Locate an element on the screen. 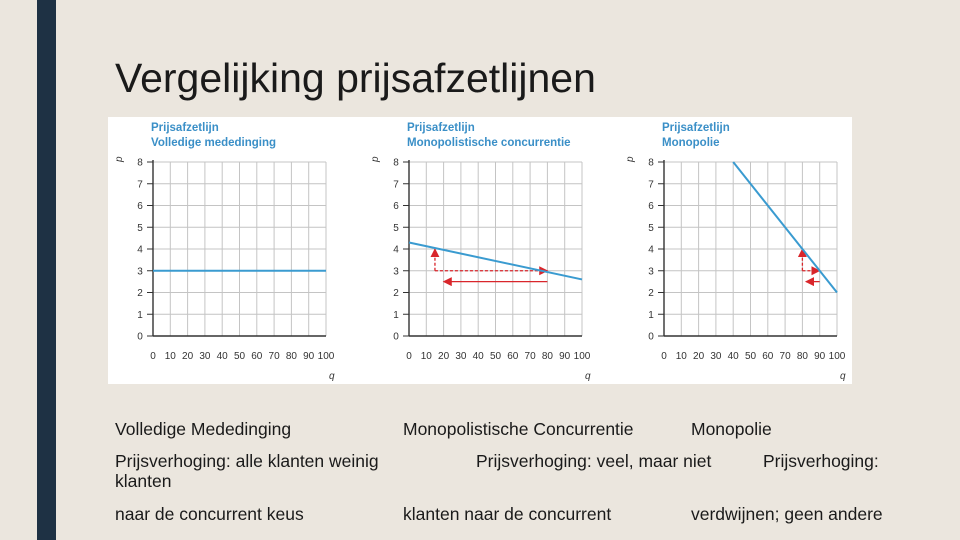 This screenshot has width=960, height=540. chart1-xtick-label: 10 is located at coordinates (171, 356).